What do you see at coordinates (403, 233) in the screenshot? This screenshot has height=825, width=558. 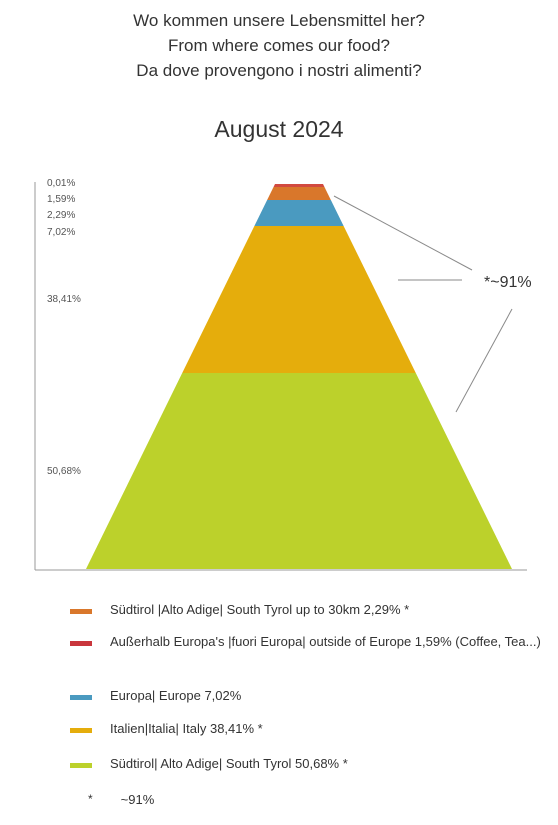 I see `annotation-line-top` at bounding box center [403, 233].